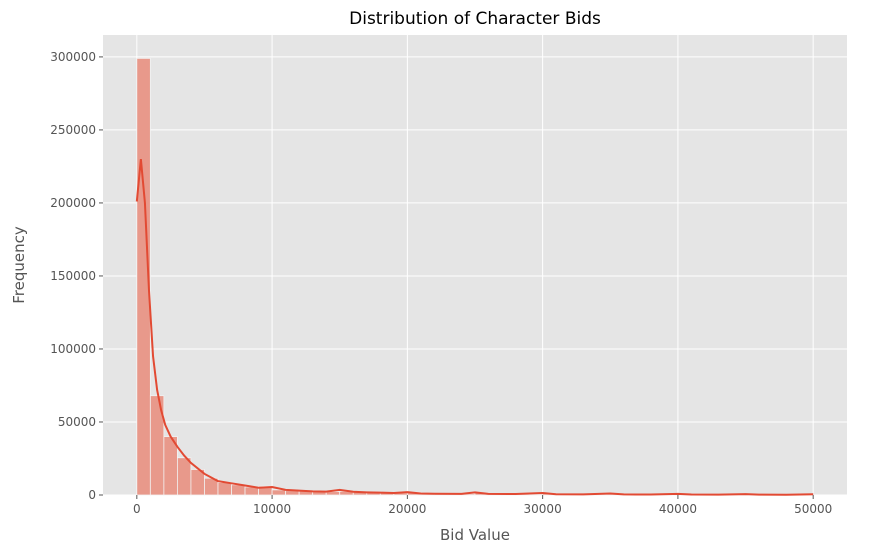  I want to click on chart-title: Distribution of Character Bids, so click(475, 19).